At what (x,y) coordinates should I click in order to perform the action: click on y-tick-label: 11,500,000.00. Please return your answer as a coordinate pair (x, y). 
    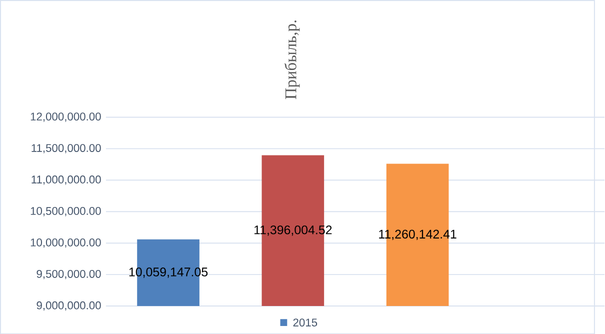
    Looking at the image, I should click on (66, 149).